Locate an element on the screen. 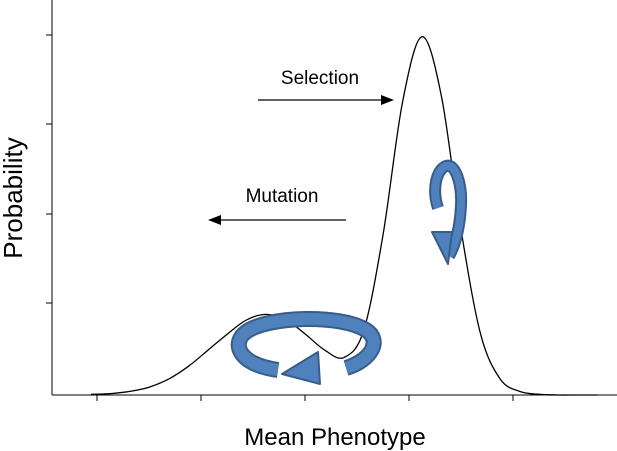 Image resolution: width=617 pixels, height=451 pixels. mutation-label: Mutation is located at coordinates (282, 196).